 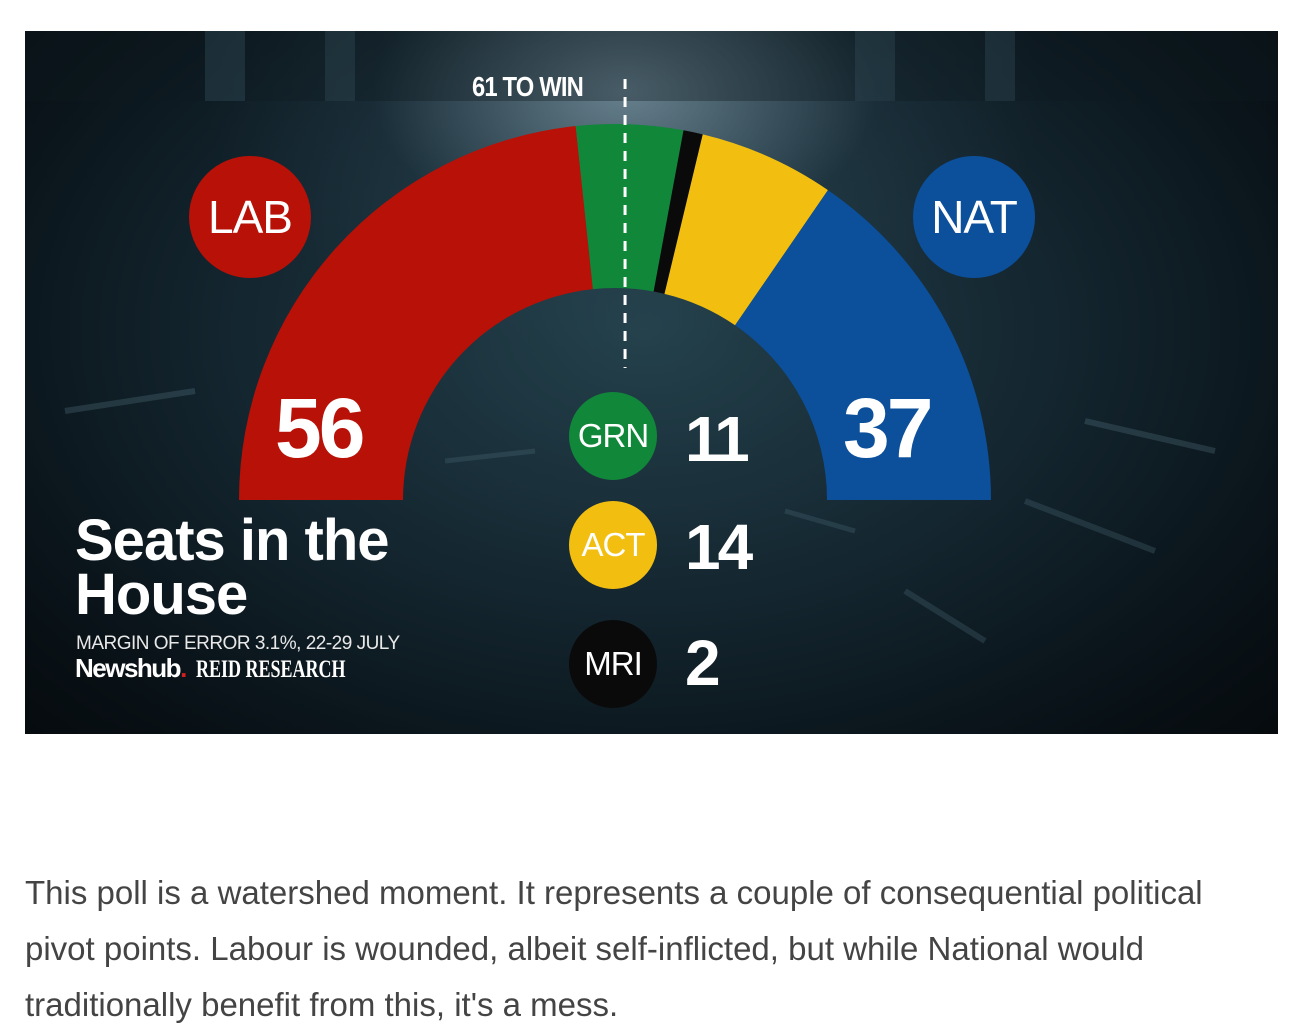 I want to click on arc-segment-nat, so click(x=863, y=345).